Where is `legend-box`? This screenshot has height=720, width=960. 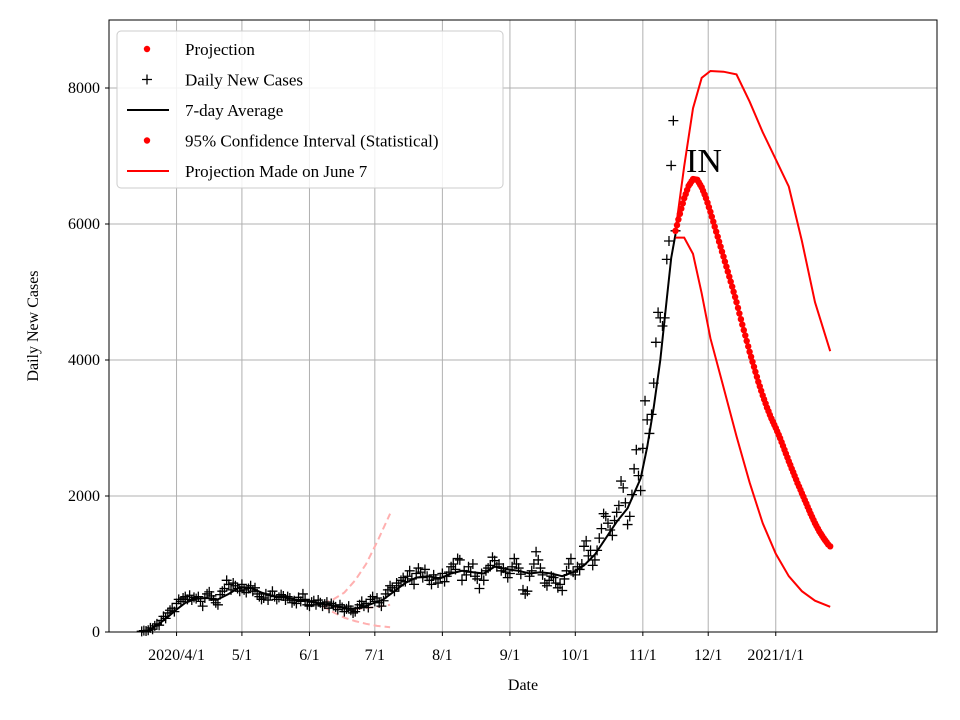 legend-box is located at coordinates (310, 109).